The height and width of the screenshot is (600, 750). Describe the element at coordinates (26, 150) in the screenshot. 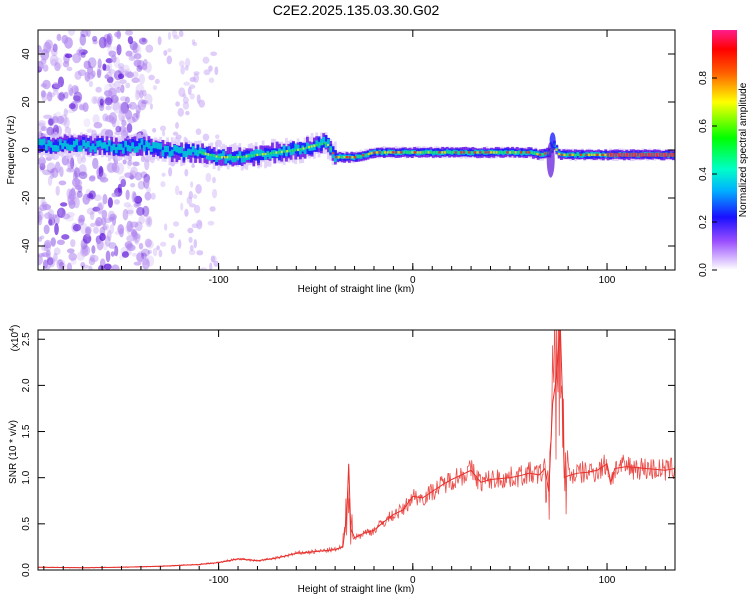

I see `spectrogram-y-tick-label: 0` at that location.